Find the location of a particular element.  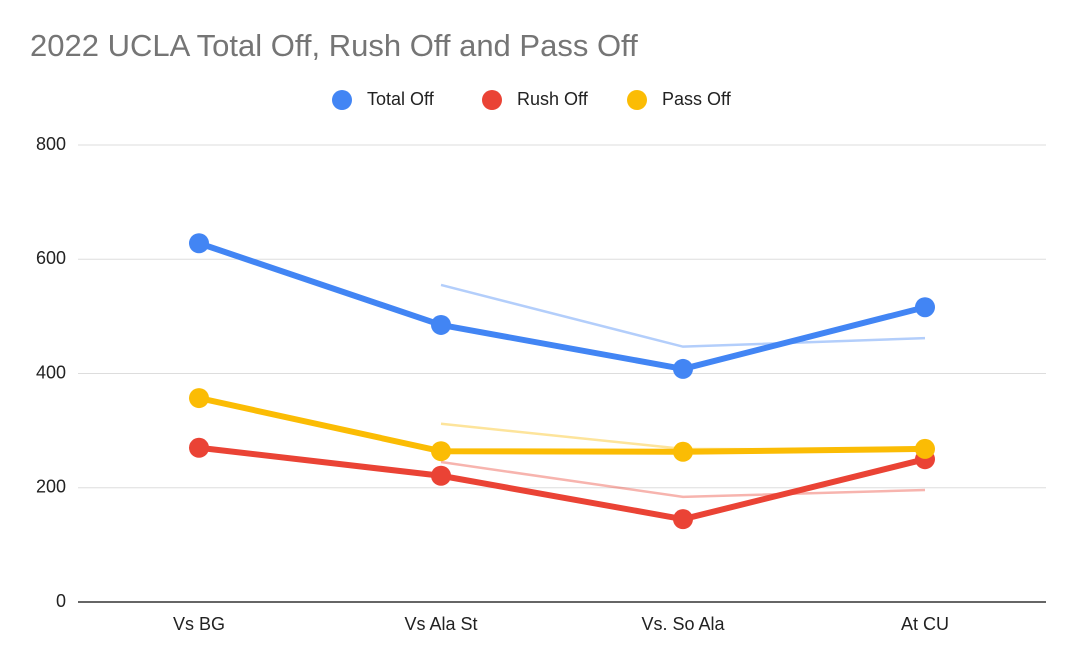

x-tick-label: At CU is located at coordinates (925, 624).